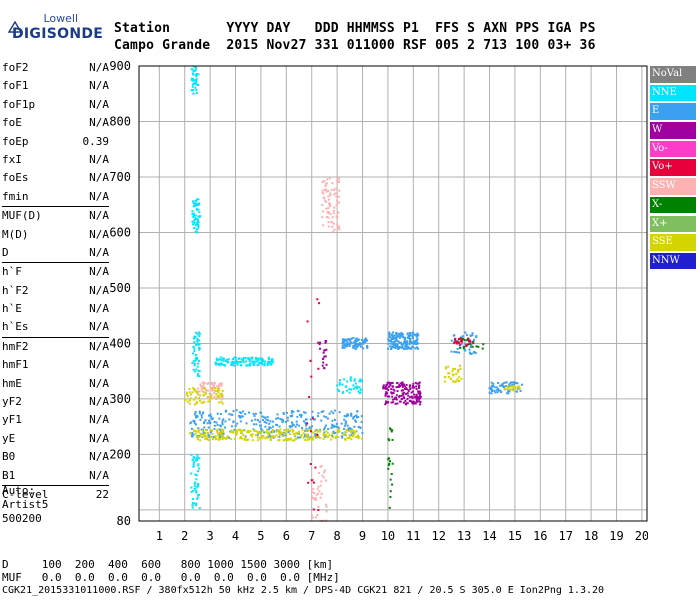  Describe the element at coordinates (15, 196) in the screenshot. I see `parameter-name: fmin` at that location.